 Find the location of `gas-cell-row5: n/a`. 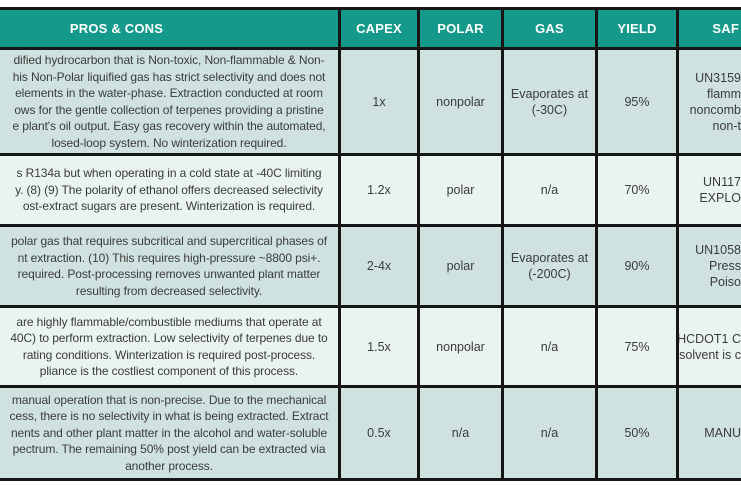

gas-cell-row5: n/a is located at coordinates (549, 433).